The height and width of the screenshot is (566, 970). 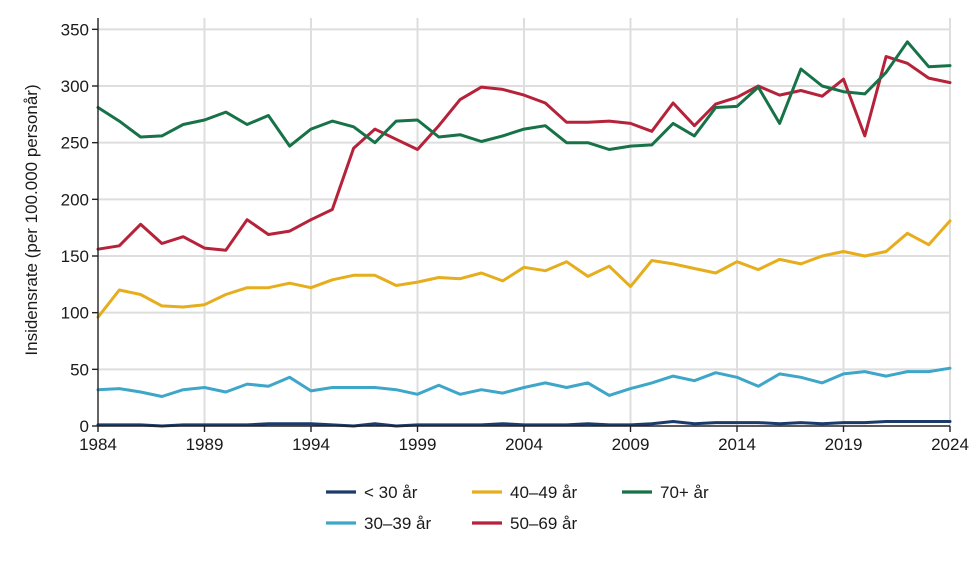 What do you see at coordinates (684, 492) in the screenshot?
I see `legend-label-4: 70+ år` at bounding box center [684, 492].